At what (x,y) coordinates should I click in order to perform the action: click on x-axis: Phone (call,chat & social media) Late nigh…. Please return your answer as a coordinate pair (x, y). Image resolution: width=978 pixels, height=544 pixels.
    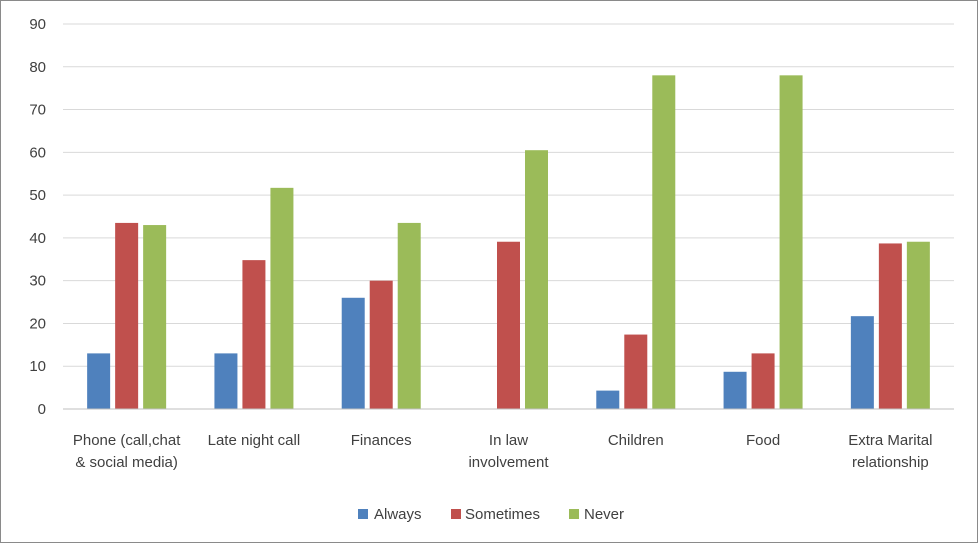
    Looking at the image, I should click on (508, 439).